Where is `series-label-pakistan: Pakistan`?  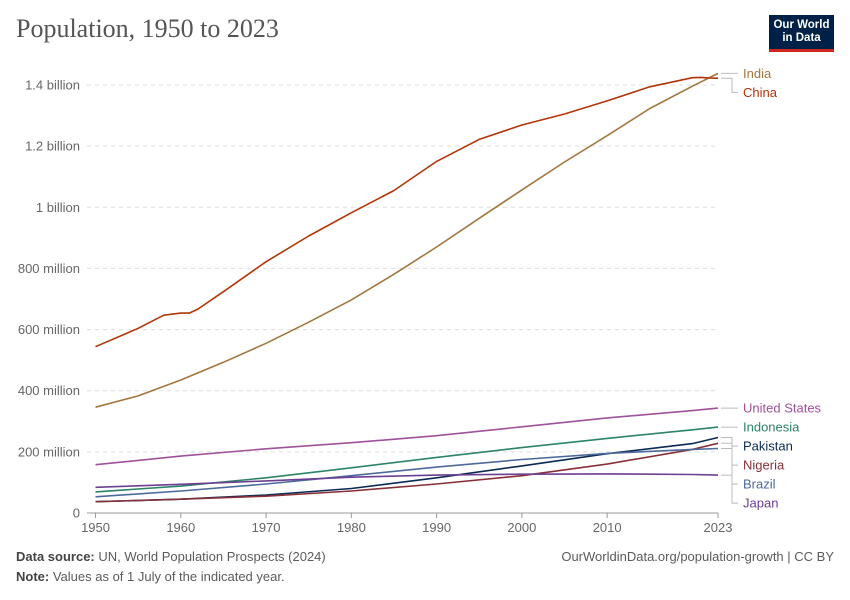 series-label-pakistan: Pakistan is located at coordinates (768, 446).